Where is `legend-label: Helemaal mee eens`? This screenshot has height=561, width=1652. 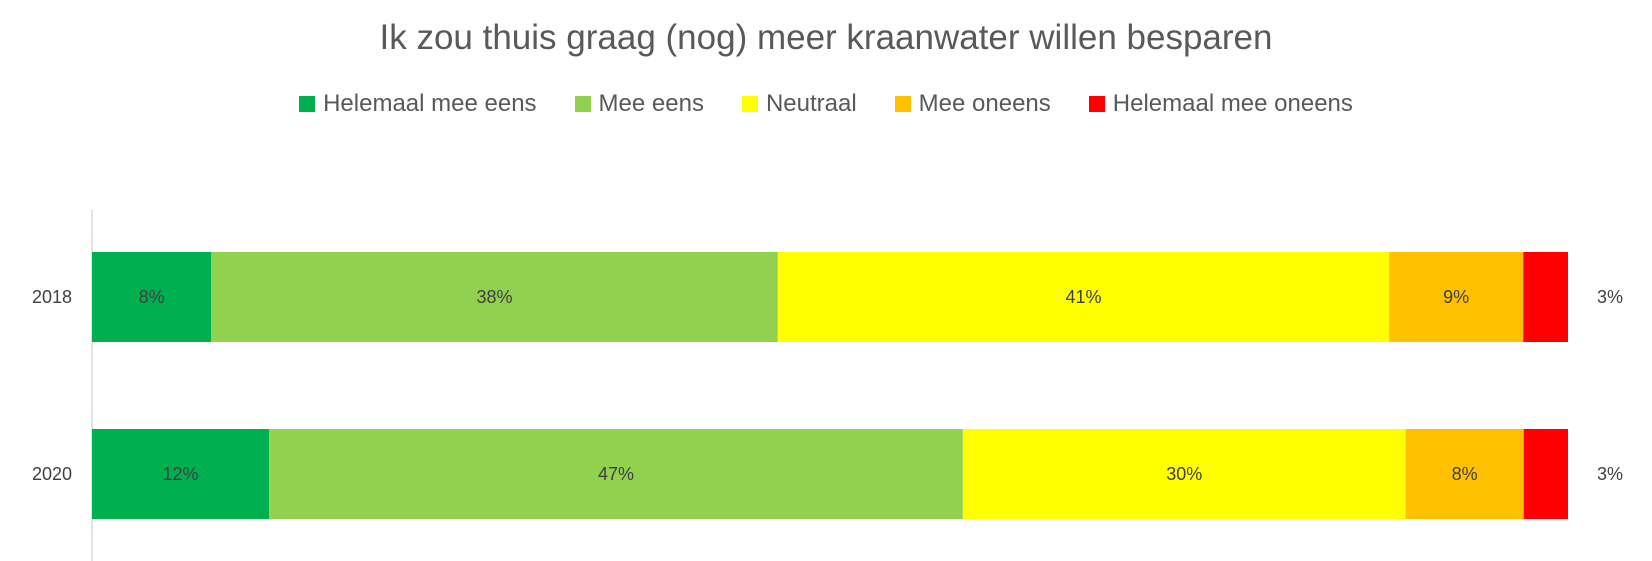 legend-label: Helemaal mee eens is located at coordinates (430, 103).